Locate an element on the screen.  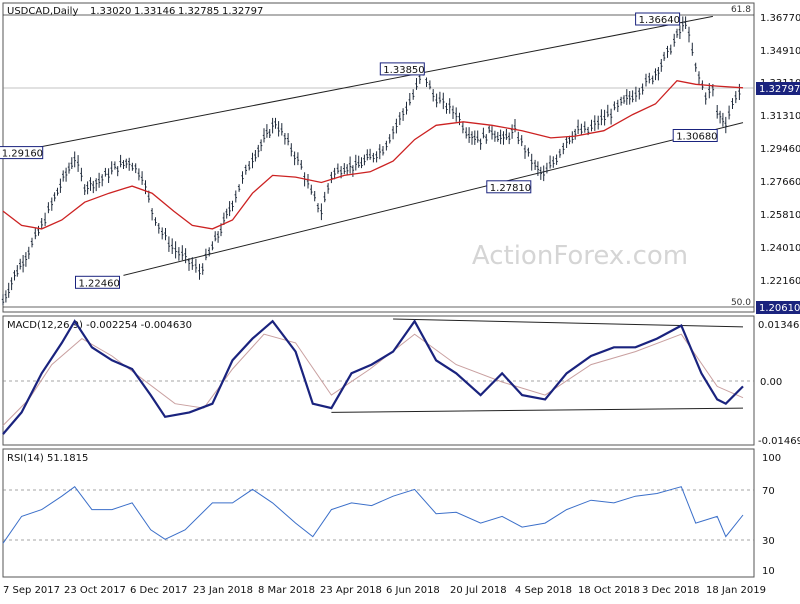
rsi-axis-label-30: 30 is located at coordinates (768, 541).